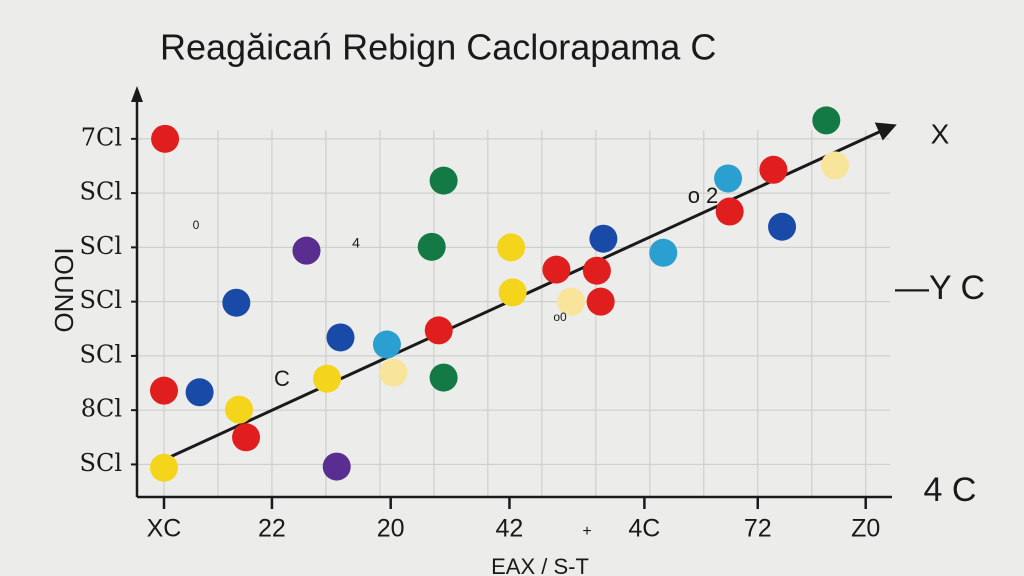 The height and width of the screenshot is (576, 1024). I want to click on annotation: C, so click(282, 378).